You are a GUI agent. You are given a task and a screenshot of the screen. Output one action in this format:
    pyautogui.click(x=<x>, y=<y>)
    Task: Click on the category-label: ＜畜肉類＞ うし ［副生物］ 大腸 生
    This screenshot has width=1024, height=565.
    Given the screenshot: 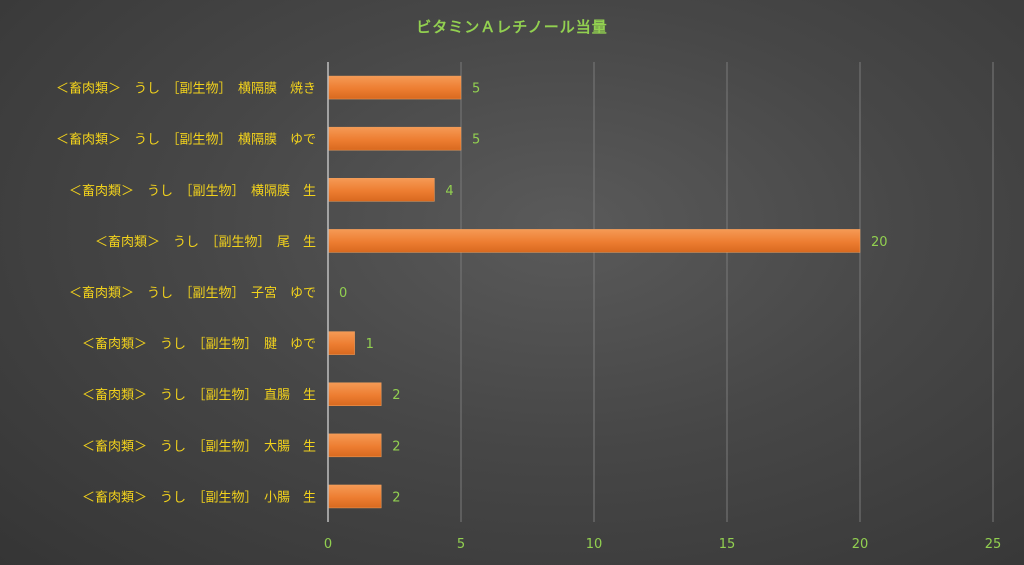 What is the action you would take?
    pyautogui.click(x=199, y=446)
    